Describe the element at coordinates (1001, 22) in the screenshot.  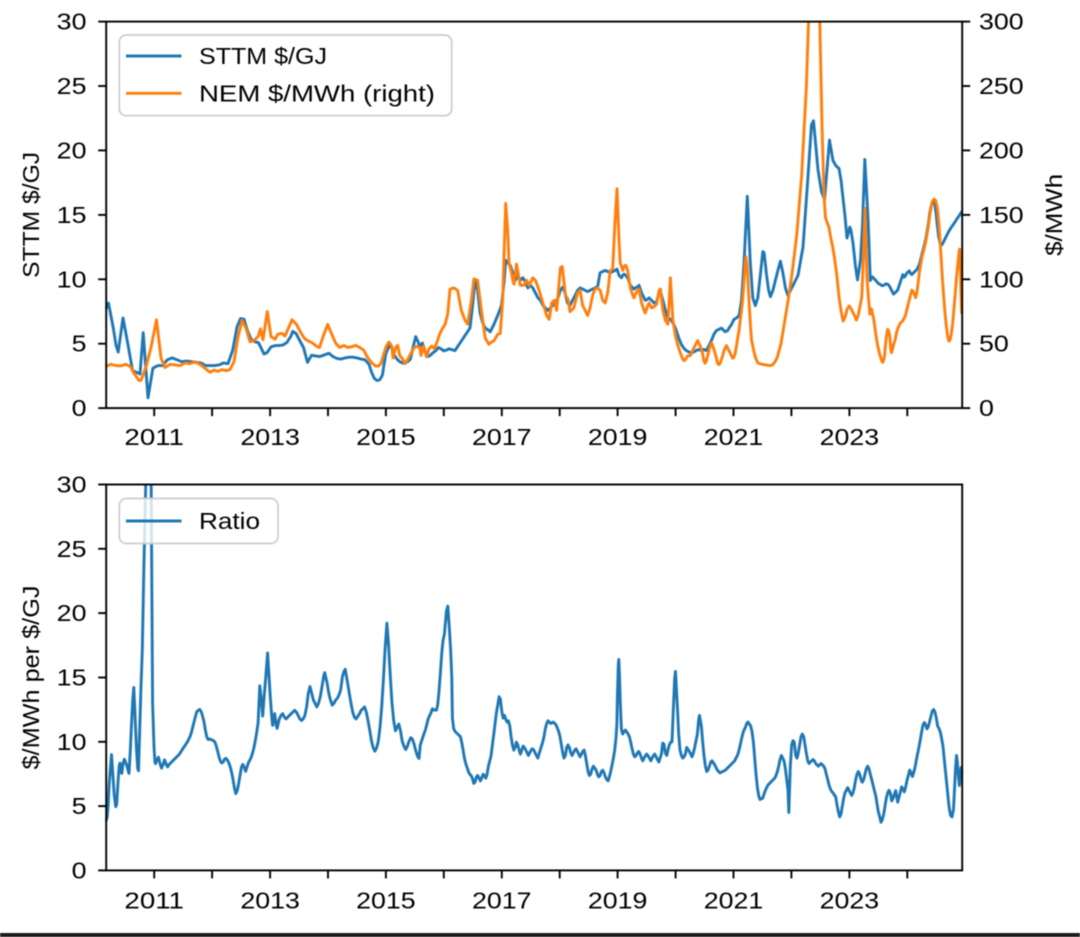
I see `svg-text: 300` at that location.